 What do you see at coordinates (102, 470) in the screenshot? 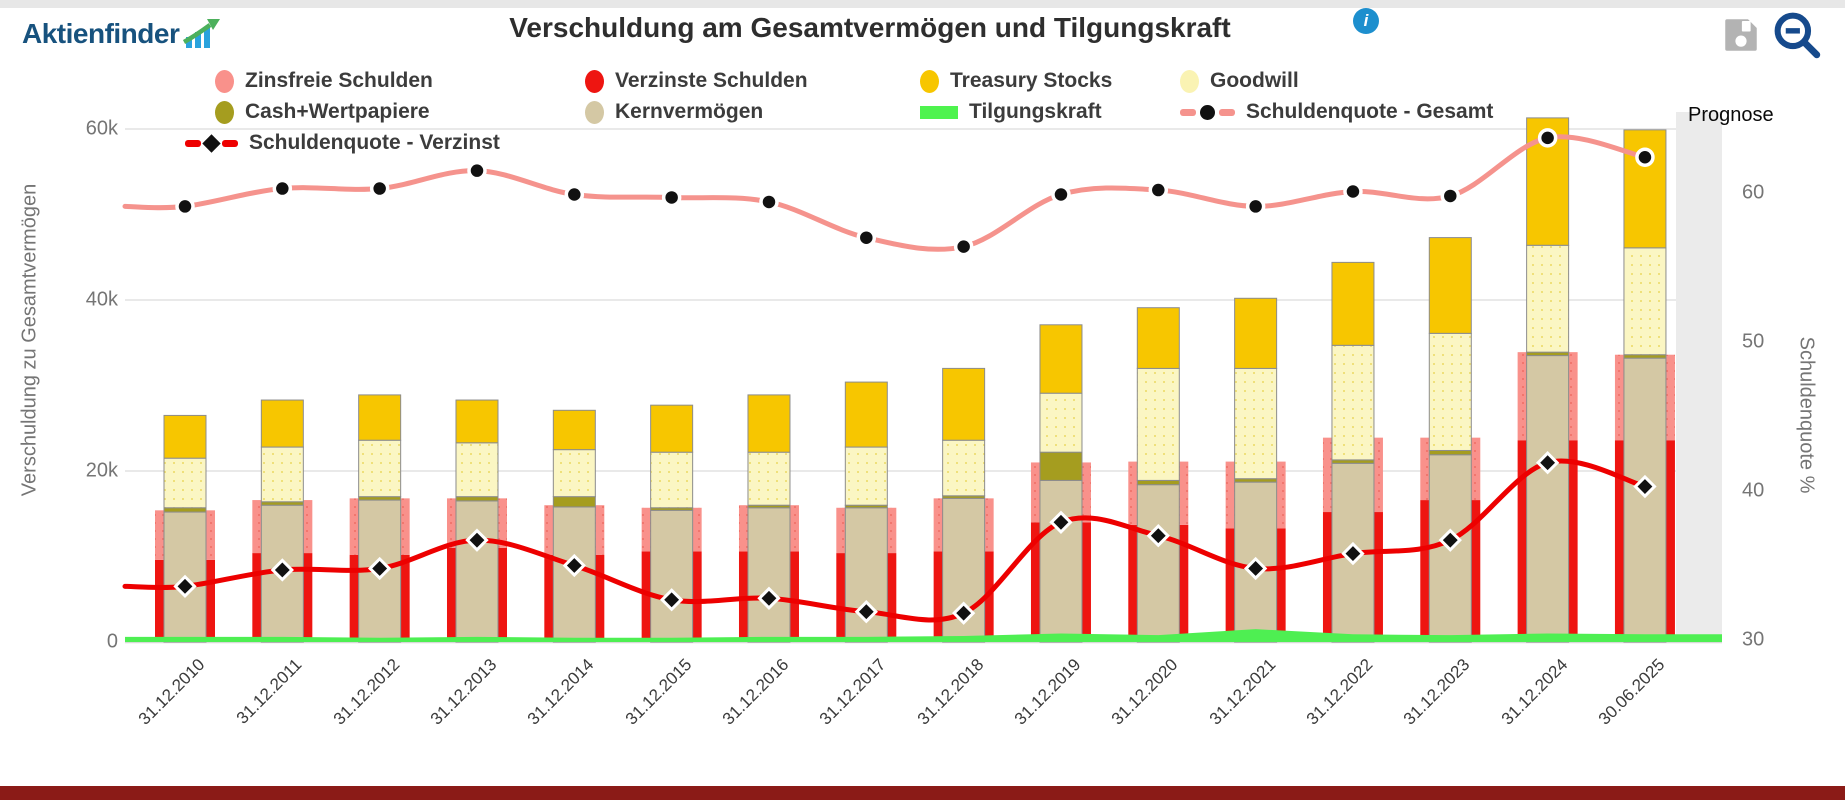
I see `svg-text: 20k` at bounding box center [102, 470].